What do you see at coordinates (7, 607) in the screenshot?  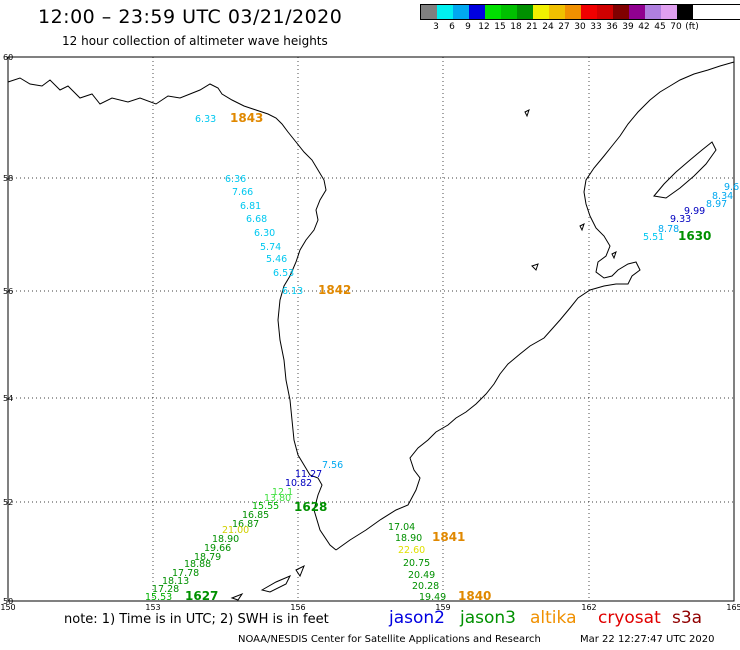 I see `x-tick-label: 150` at bounding box center [7, 607].